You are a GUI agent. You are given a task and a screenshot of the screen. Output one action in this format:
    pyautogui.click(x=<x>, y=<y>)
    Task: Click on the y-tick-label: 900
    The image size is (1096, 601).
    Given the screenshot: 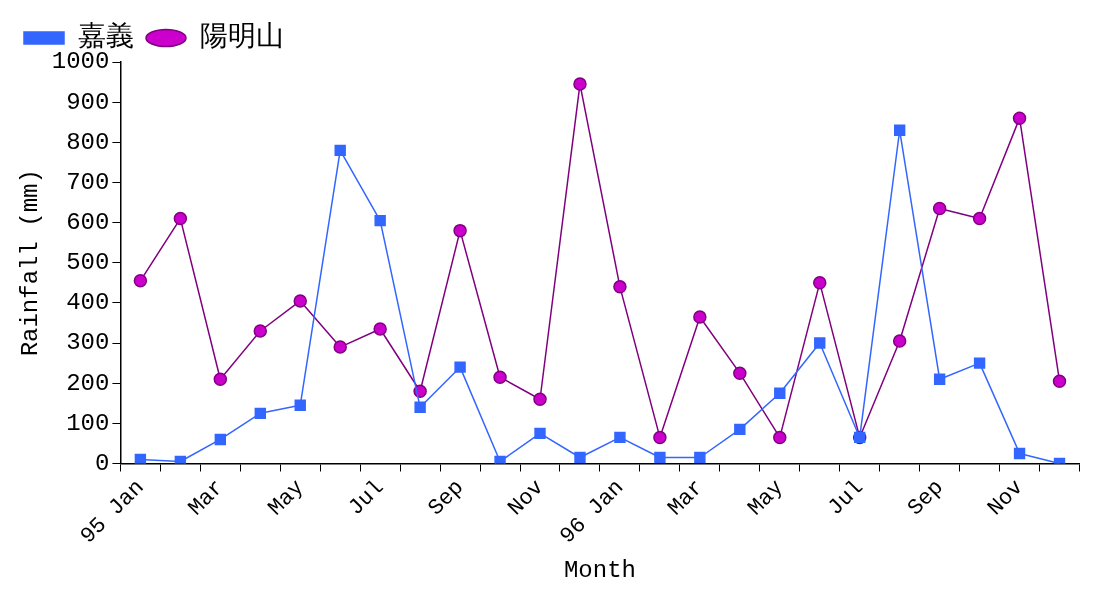 What is the action you would take?
    pyautogui.click(x=88, y=102)
    